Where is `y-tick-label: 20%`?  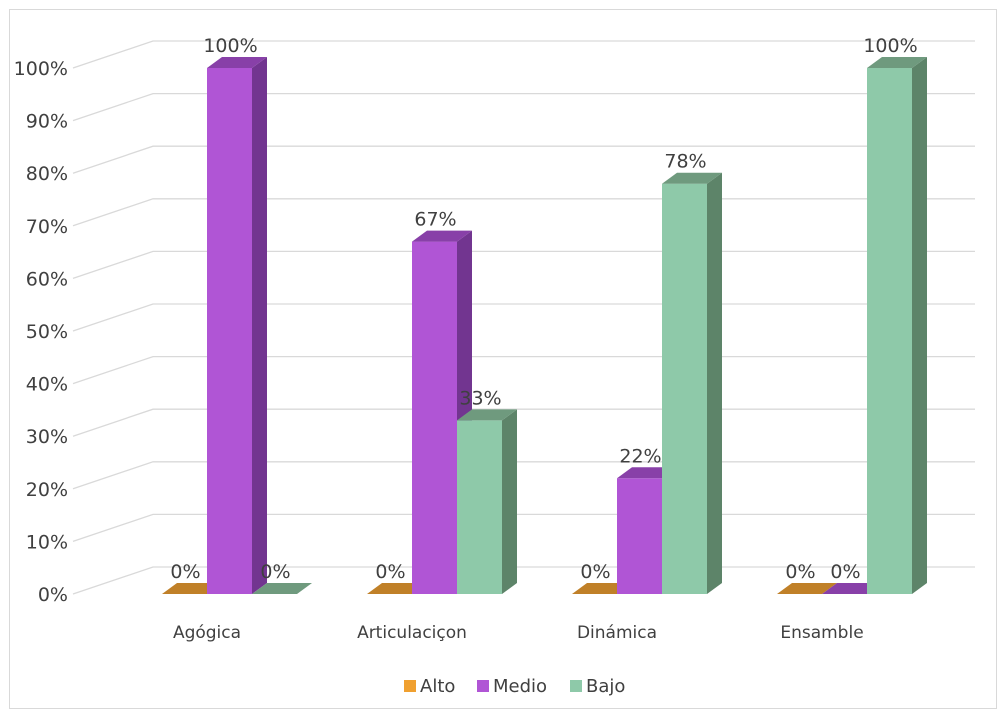
y-tick-label: 20% is located at coordinates (47, 490).